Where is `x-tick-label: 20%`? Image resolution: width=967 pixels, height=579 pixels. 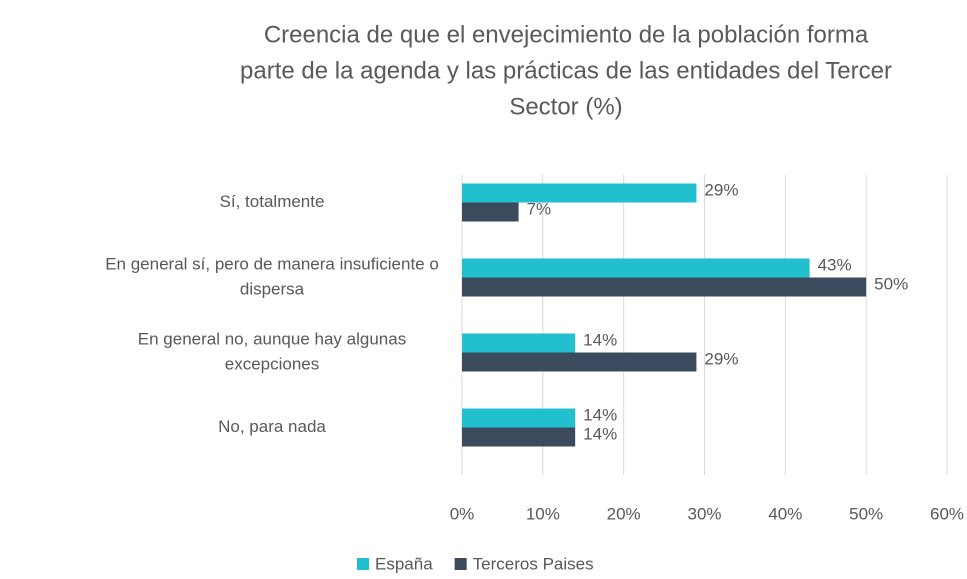 x-tick-label: 20% is located at coordinates (624, 513).